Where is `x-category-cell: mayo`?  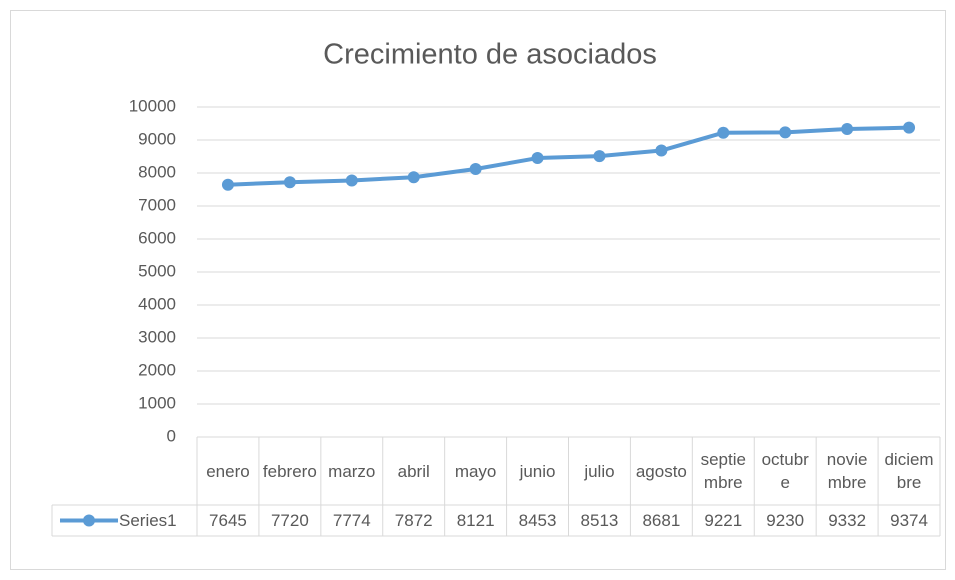
x-category-cell: mayo is located at coordinates (475, 471).